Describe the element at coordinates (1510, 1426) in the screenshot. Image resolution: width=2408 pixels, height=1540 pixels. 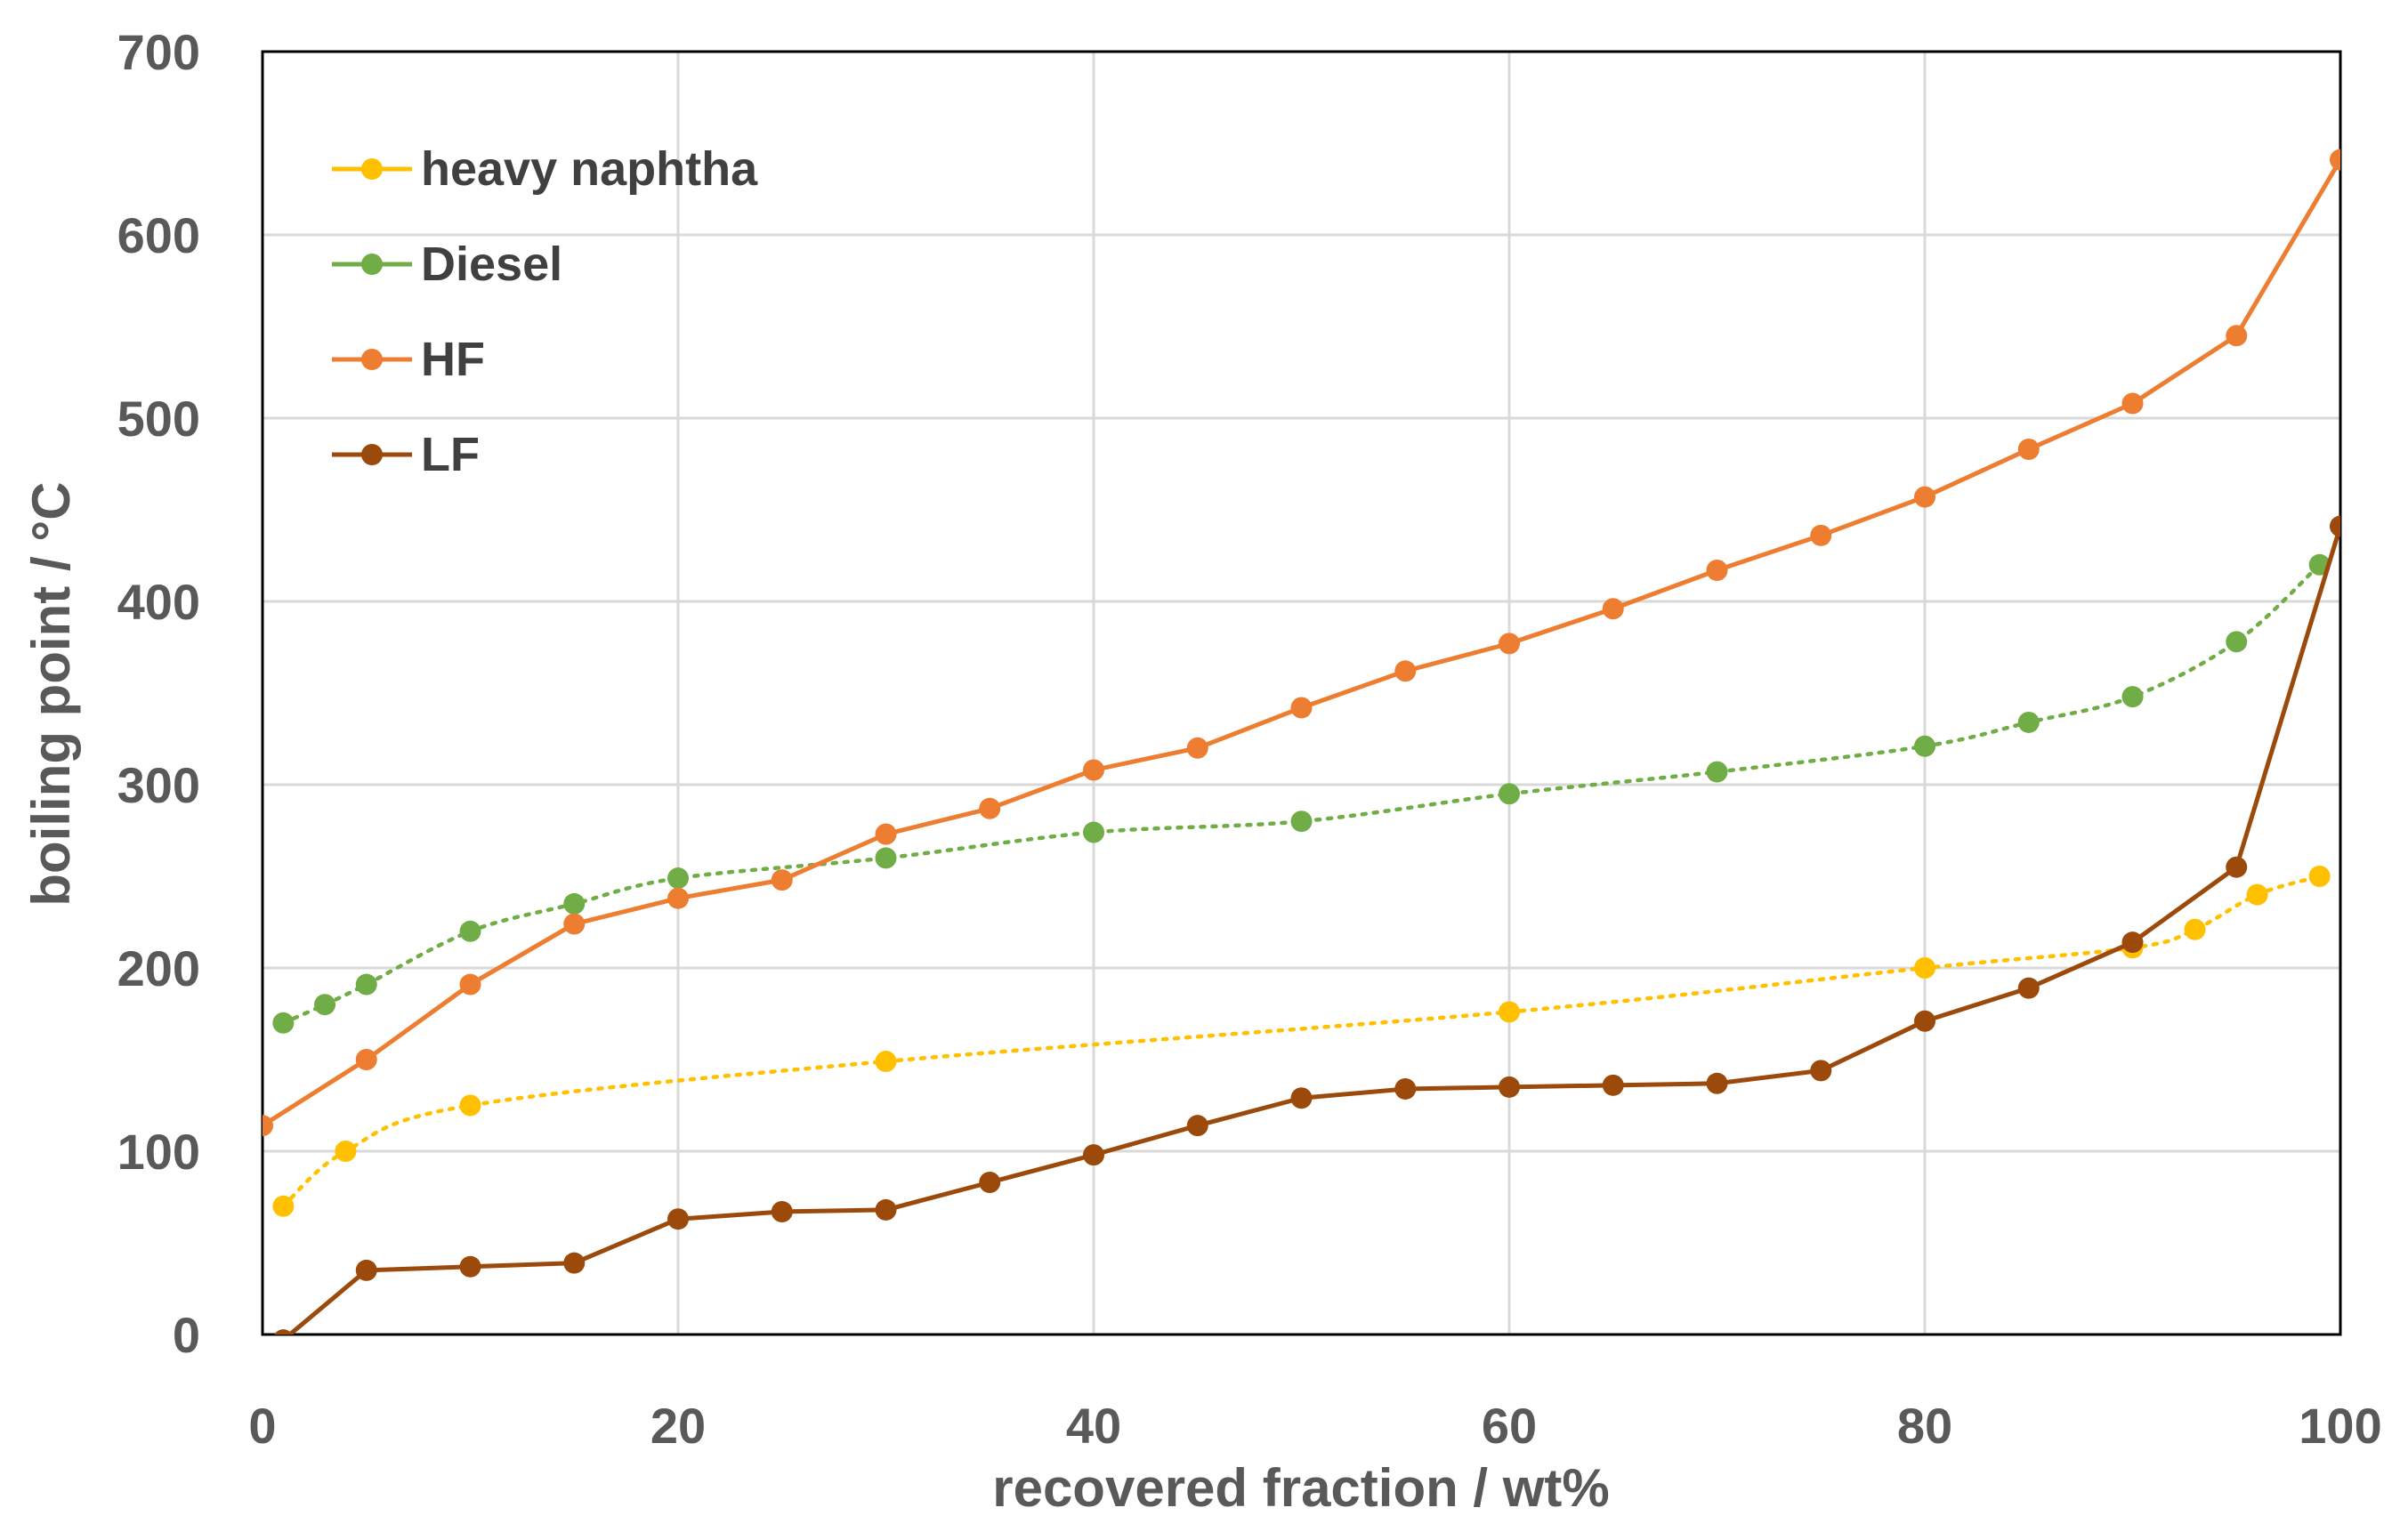
I see `x-tick-label: 60` at that location.